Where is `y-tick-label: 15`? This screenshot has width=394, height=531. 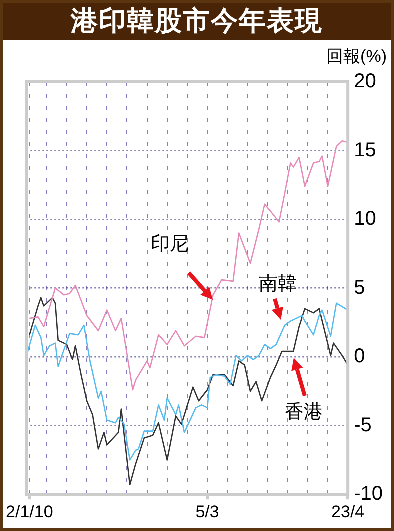
y-tick-label: 15 is located at coordinates (365, 150).